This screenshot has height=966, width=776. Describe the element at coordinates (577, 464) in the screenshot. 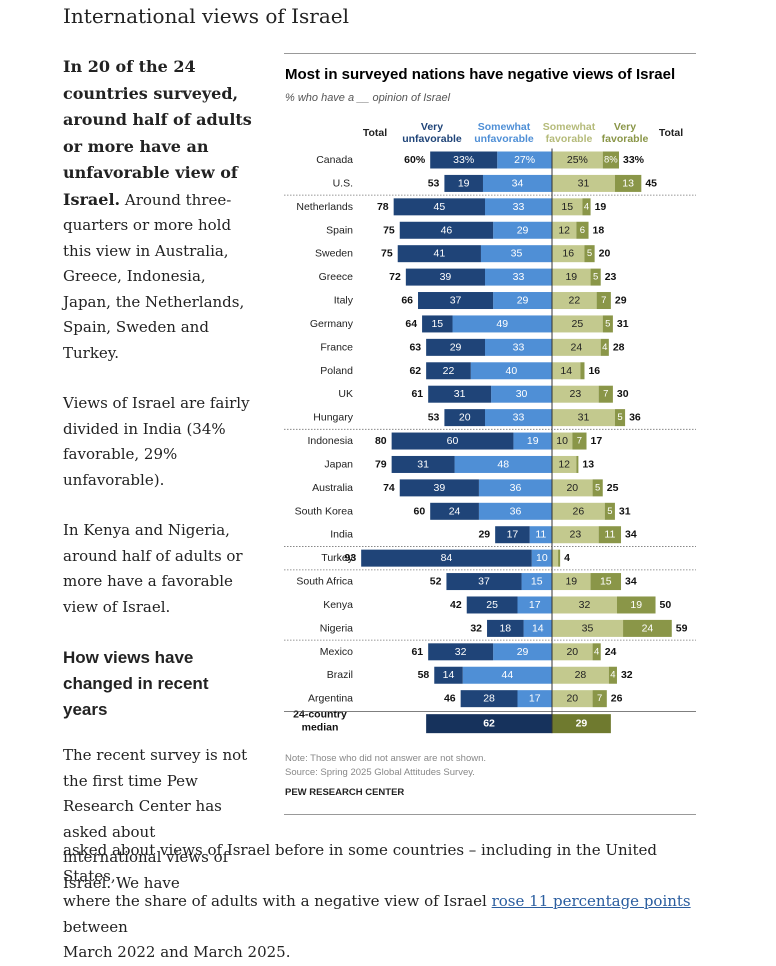

I see `bar-very-favorable-japan` at that location.